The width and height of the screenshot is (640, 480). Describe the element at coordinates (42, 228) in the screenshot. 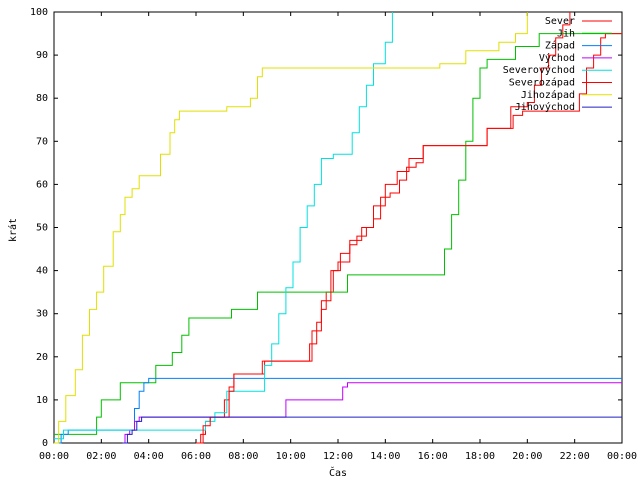

I see `y-tick-label: 50` at that location.